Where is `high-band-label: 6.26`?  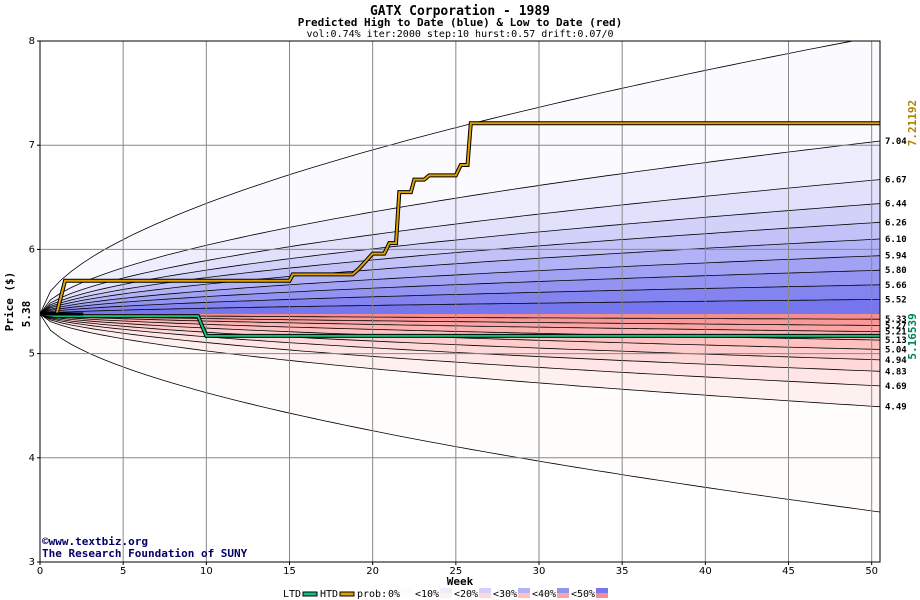
high-band-label: 6.26 is located at coordinates (896, 223).